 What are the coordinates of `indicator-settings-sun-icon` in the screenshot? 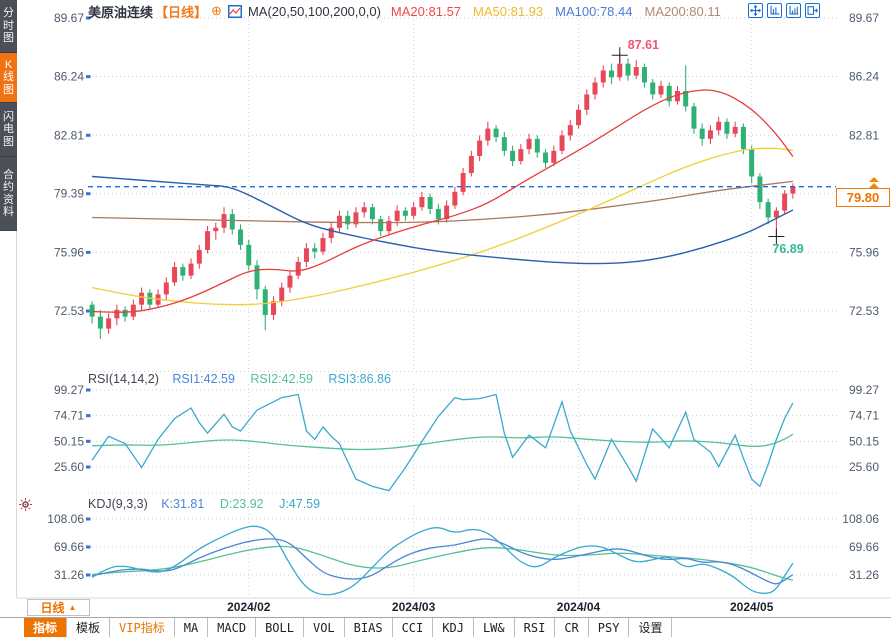 It's located at (25, 507).